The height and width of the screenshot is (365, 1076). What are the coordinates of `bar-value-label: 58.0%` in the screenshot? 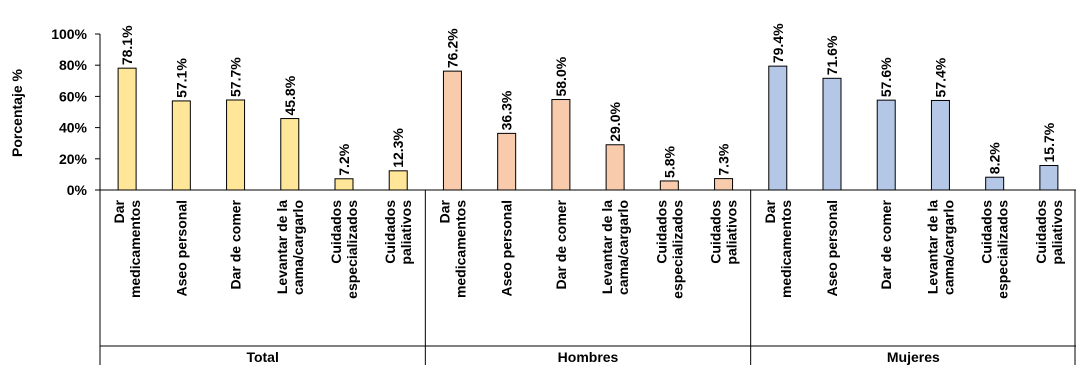 It's located at (561, 76).